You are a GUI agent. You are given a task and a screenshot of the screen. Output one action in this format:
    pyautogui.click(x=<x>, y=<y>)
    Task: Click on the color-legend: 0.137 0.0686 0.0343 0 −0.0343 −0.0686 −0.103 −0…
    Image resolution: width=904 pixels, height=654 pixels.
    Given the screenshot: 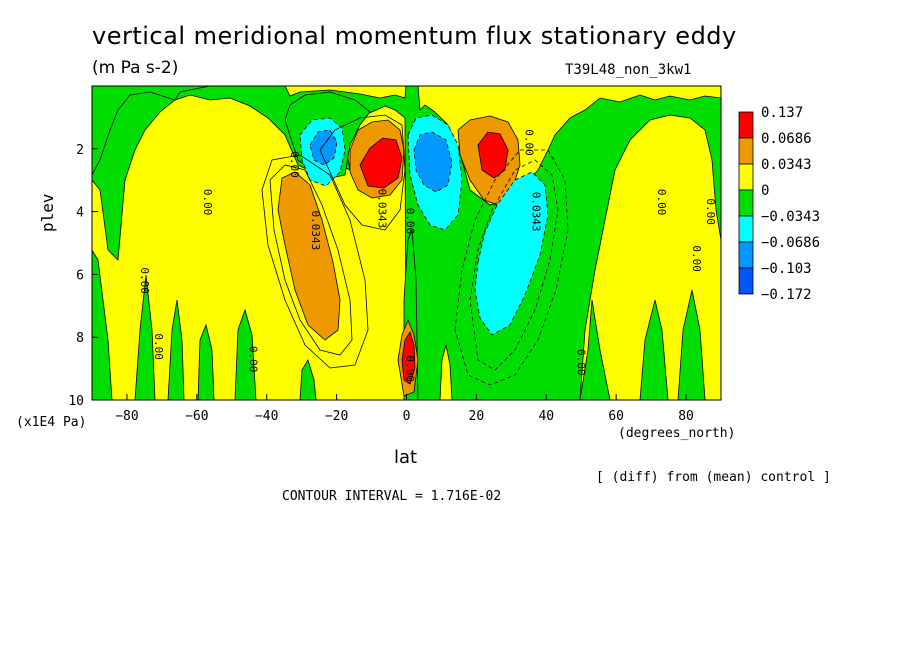 What is the action you would take?
    pyautogui.click(x=779, y=204)
    